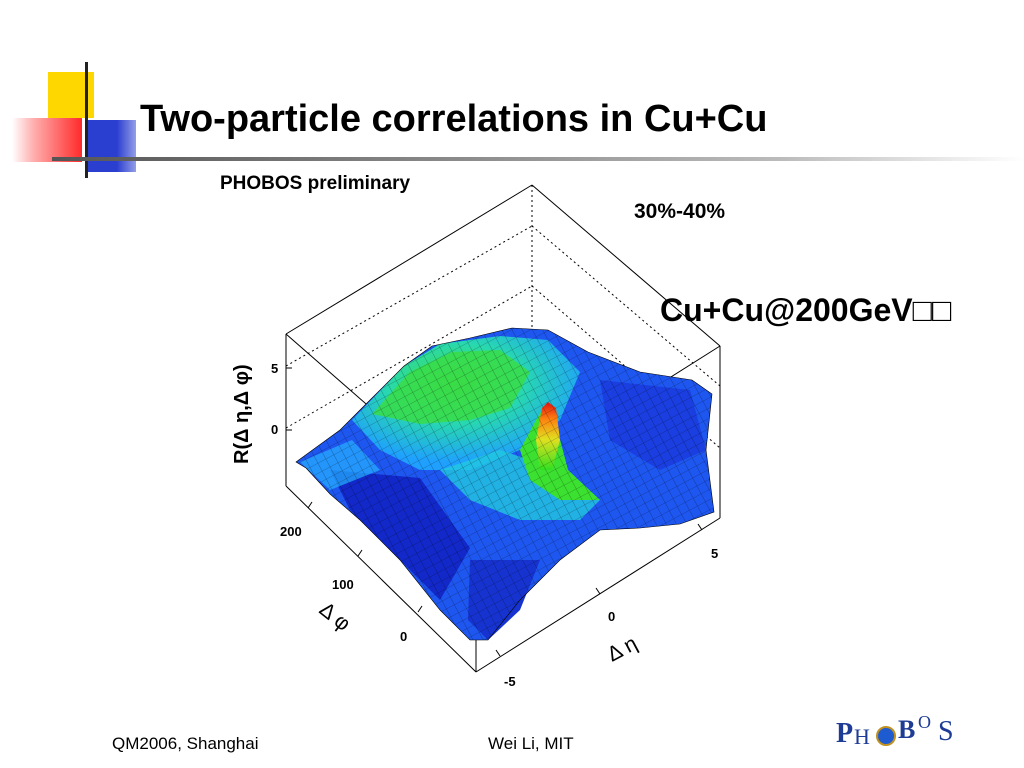  Describe the element at coordinates (714, 553) in the screenshot. I see `eta-tick-5: 5` at that location.